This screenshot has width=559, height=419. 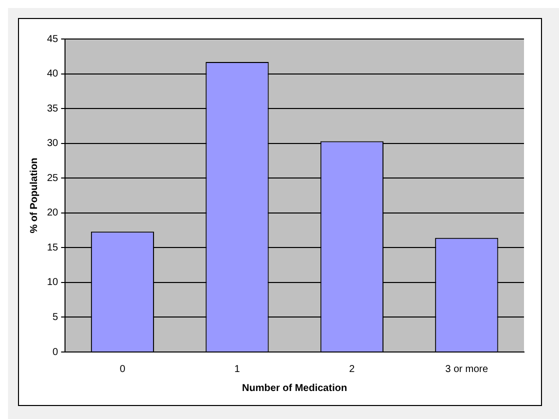 I want to click on x-tick-label: 3 or more, so click(x=466, y=369).